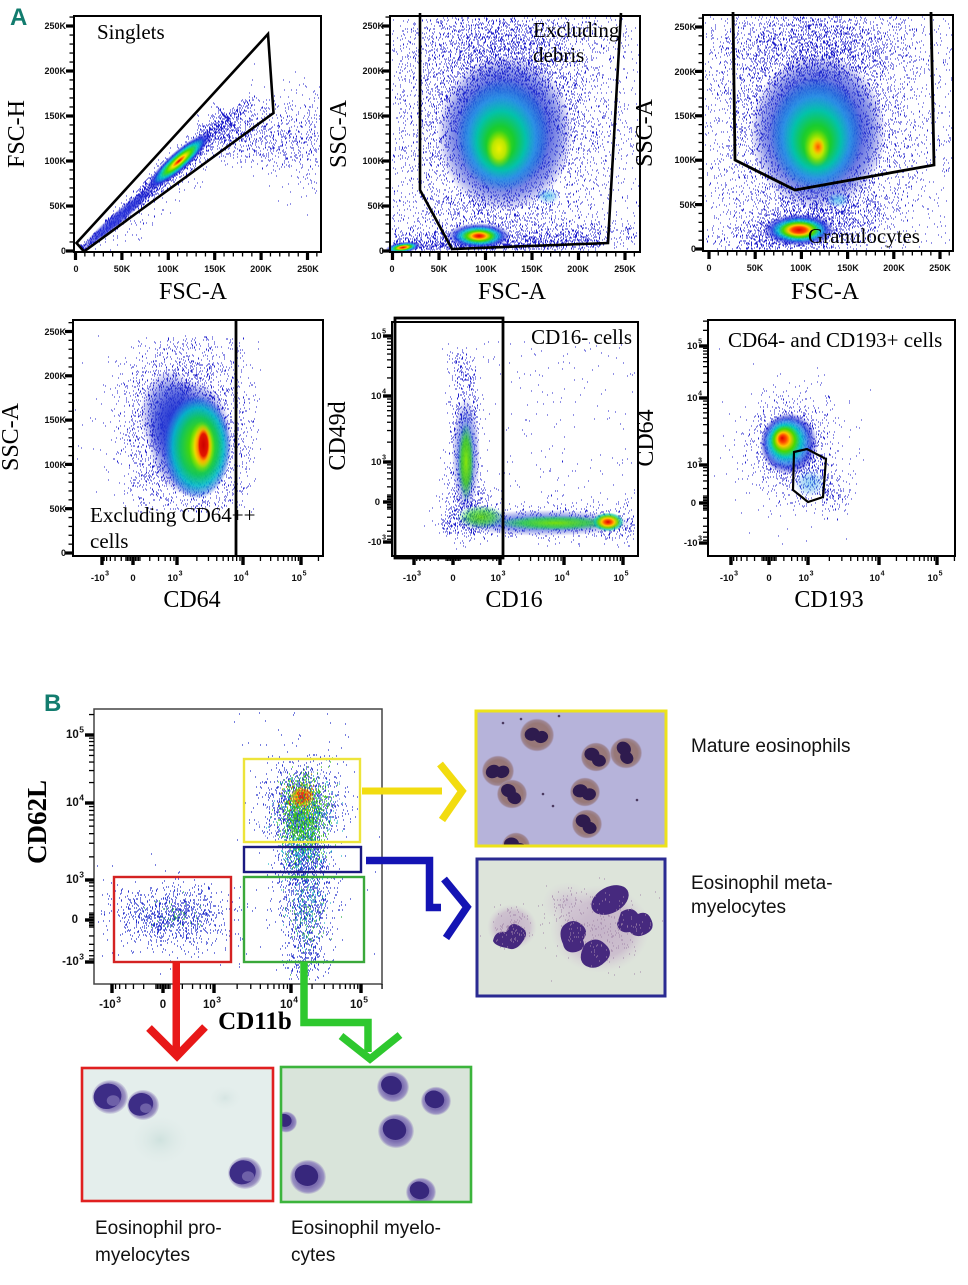 This screenshot has width=968, height=1285. I want to click on svg-text: Granulocytes, so click(864, 236).